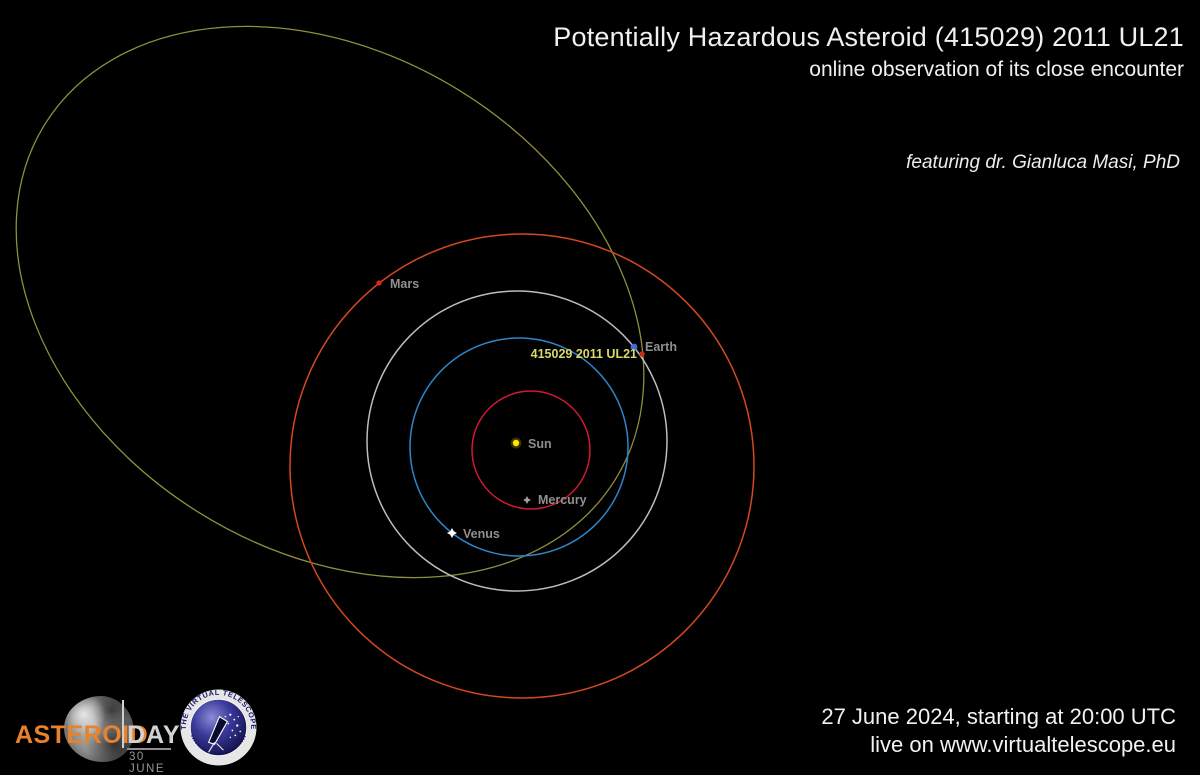 The height and width of the screenshot is (775, 1200). I want to click on featuring-credit: featuring dr. Gianluca Masi, PhD, so click(1043, 162).